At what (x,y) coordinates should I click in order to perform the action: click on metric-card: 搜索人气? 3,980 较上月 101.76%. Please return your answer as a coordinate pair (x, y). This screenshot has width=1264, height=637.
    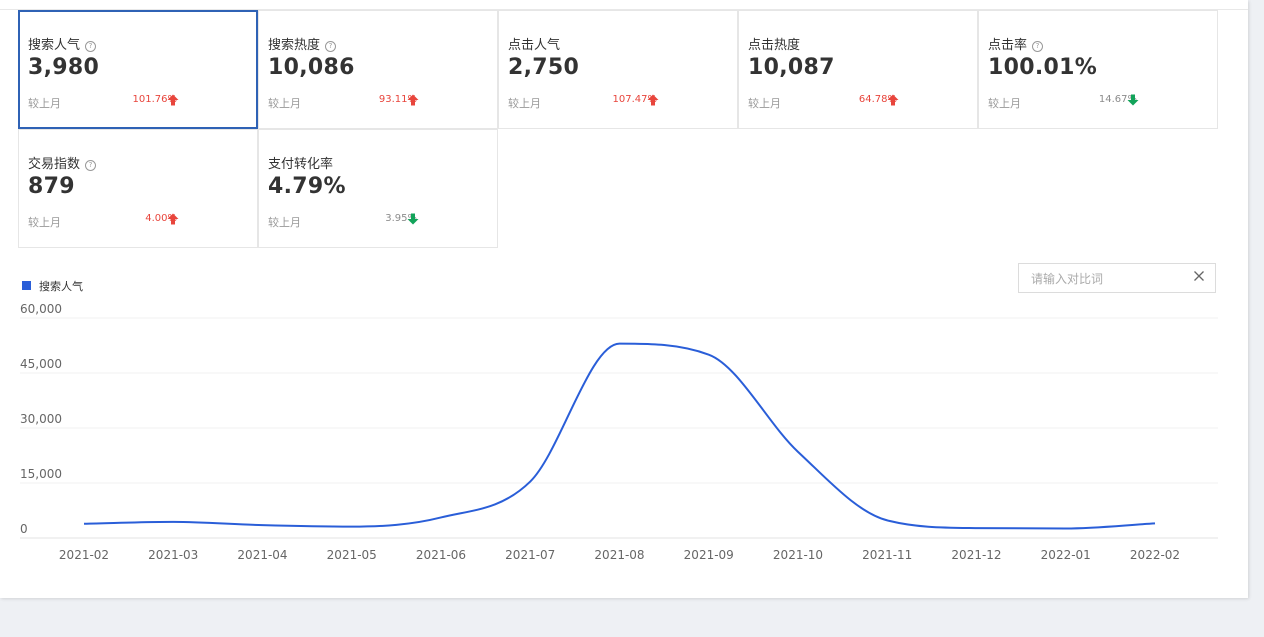
    Looking at the image, I should click on (138, 69).